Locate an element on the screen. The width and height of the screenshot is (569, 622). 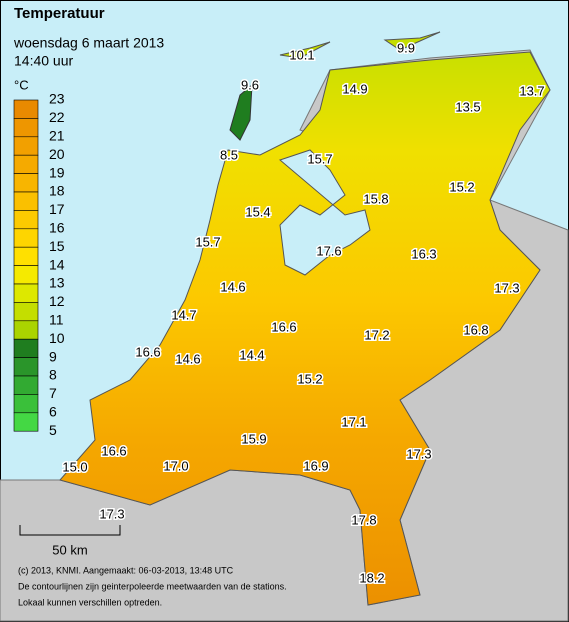
station-value: 17.8 is located at coordinates (363, 519).